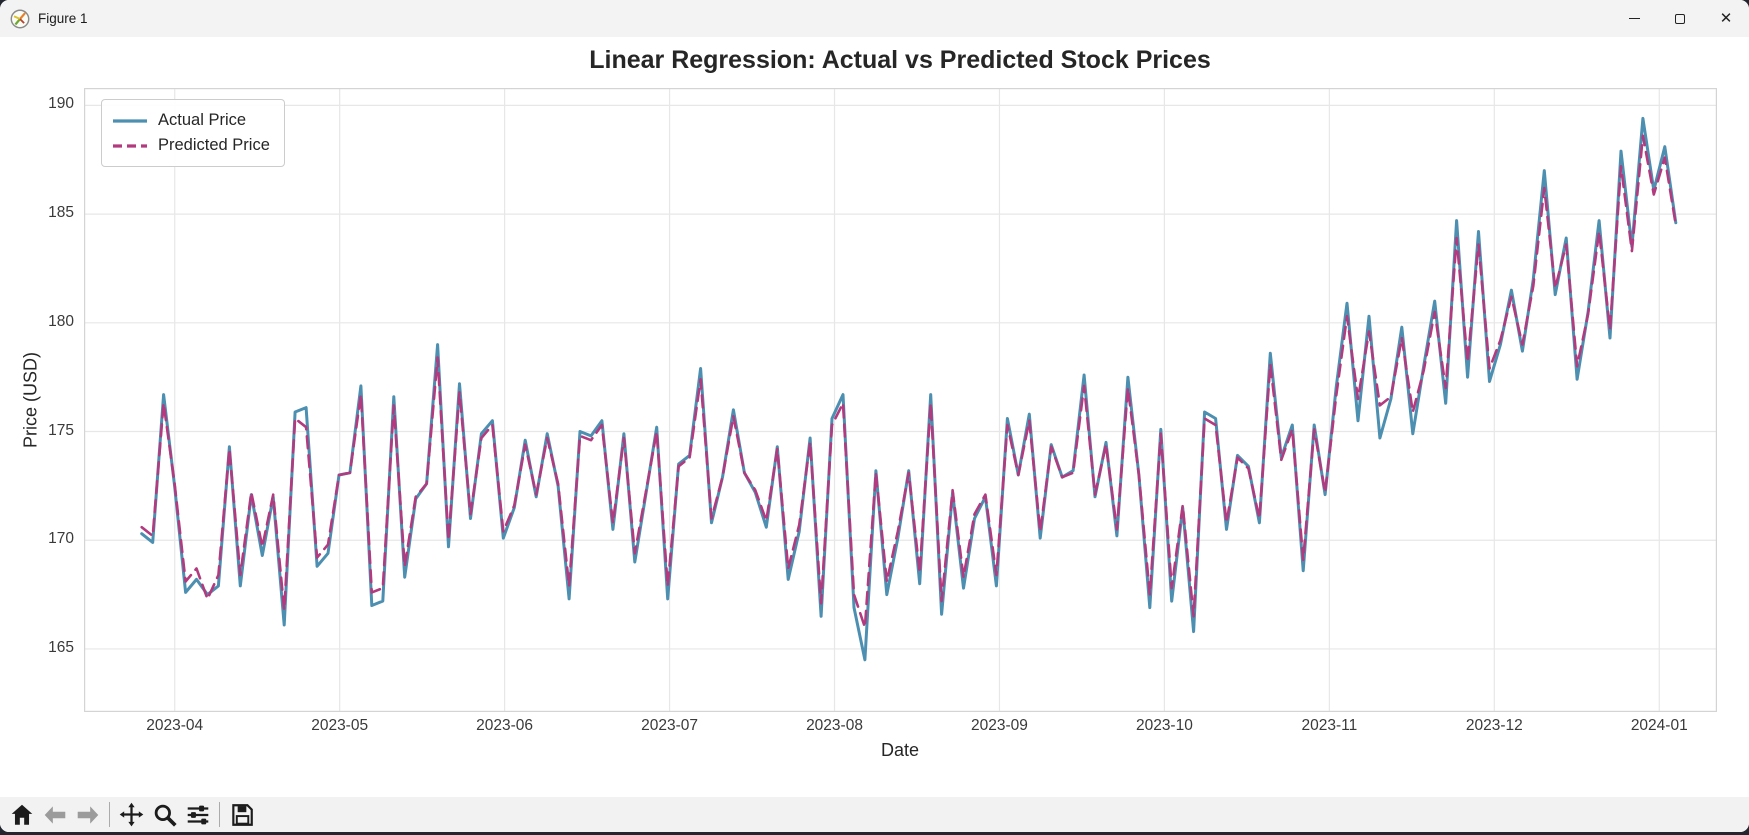 The image size is (1749, 835). What do you see at coordinates (61, 321) in the screenshot?
I see `y-tick: 180` at bounding box center [61, 321].